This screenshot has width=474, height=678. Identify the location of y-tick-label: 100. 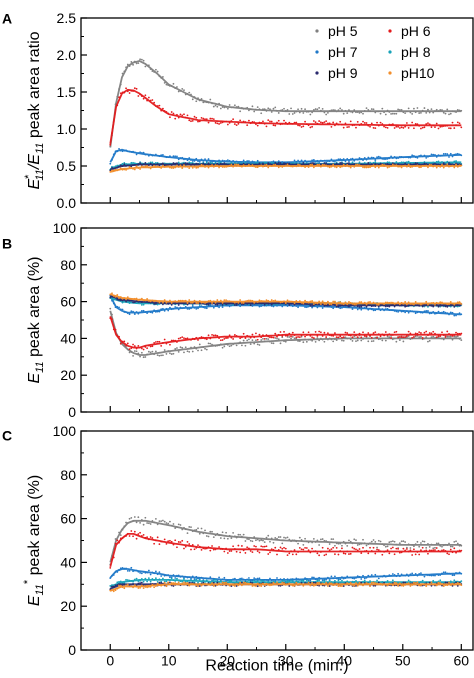
(65, 431).